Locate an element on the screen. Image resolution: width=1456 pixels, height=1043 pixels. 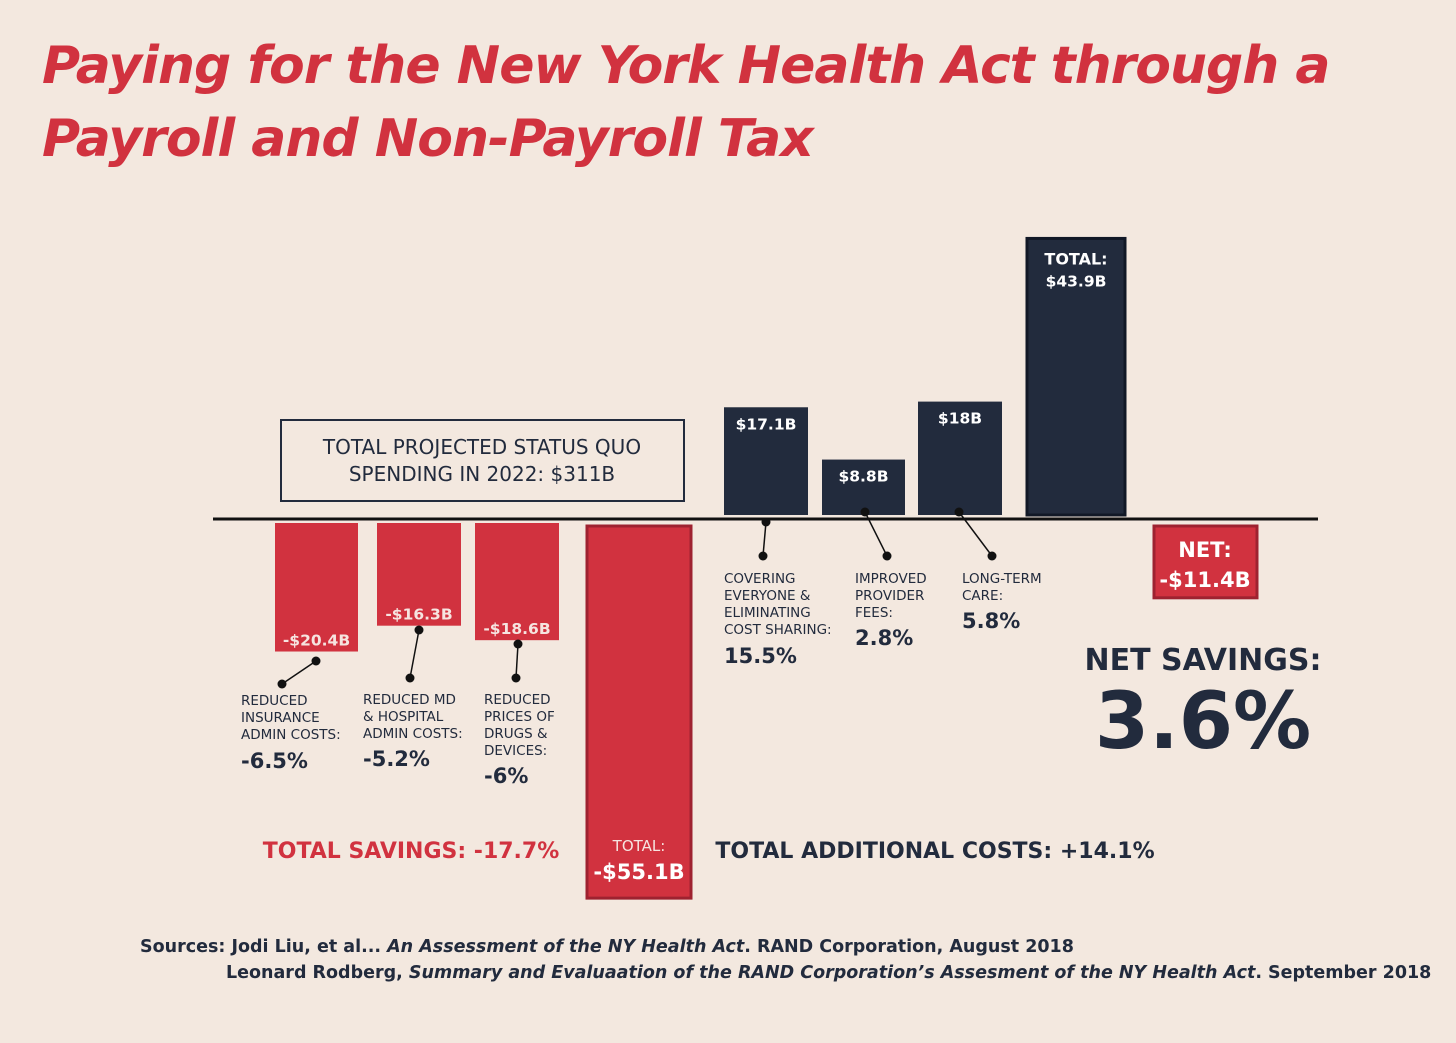
savings-label-2-3: ADMIN COSTS: is located at coordinates (413, 734).